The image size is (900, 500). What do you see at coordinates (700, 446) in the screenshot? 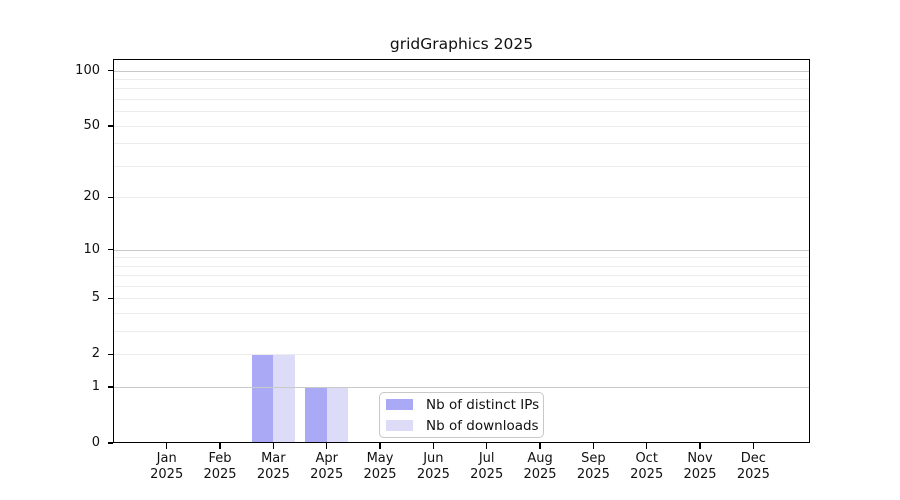
I see `x-tick-mark-nov` at bounding box center [700, 446].